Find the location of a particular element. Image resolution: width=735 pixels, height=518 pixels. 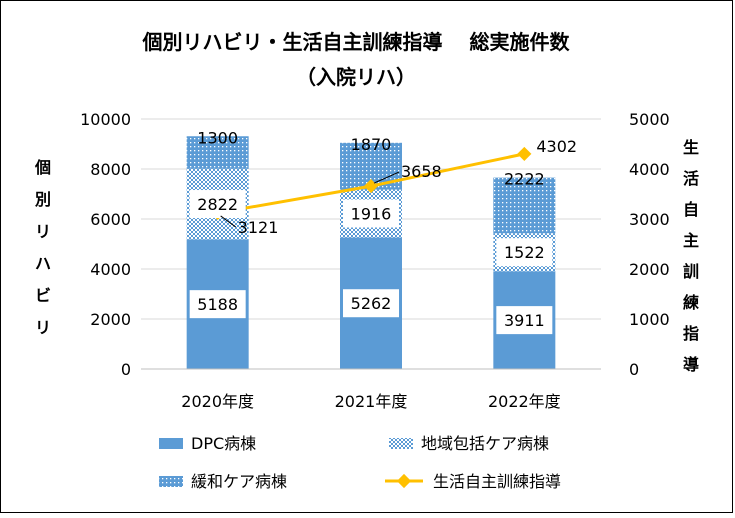

y2-axis-title-char: 導 is located at coordinates (691, 364).